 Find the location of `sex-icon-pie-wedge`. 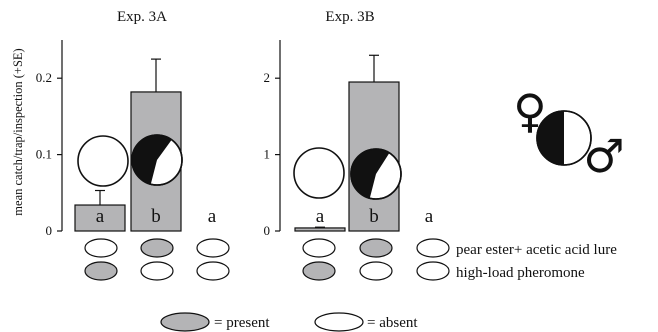

sex-icon-pie-wedge is located at coordinates (550, 138).